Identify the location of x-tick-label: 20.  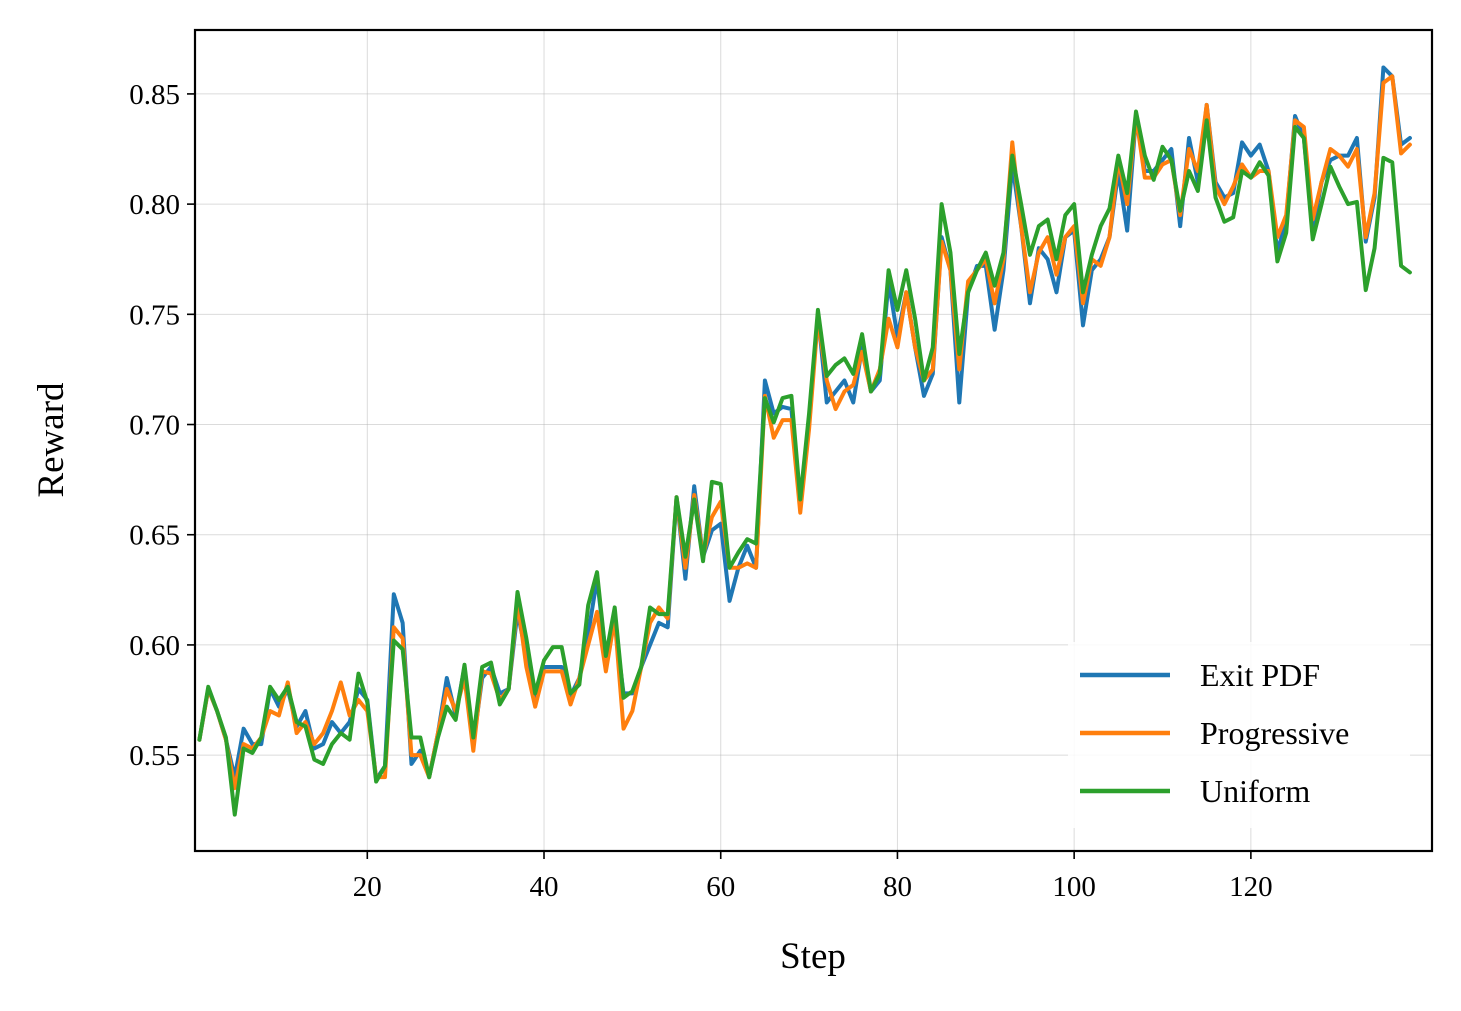
(367, 887).